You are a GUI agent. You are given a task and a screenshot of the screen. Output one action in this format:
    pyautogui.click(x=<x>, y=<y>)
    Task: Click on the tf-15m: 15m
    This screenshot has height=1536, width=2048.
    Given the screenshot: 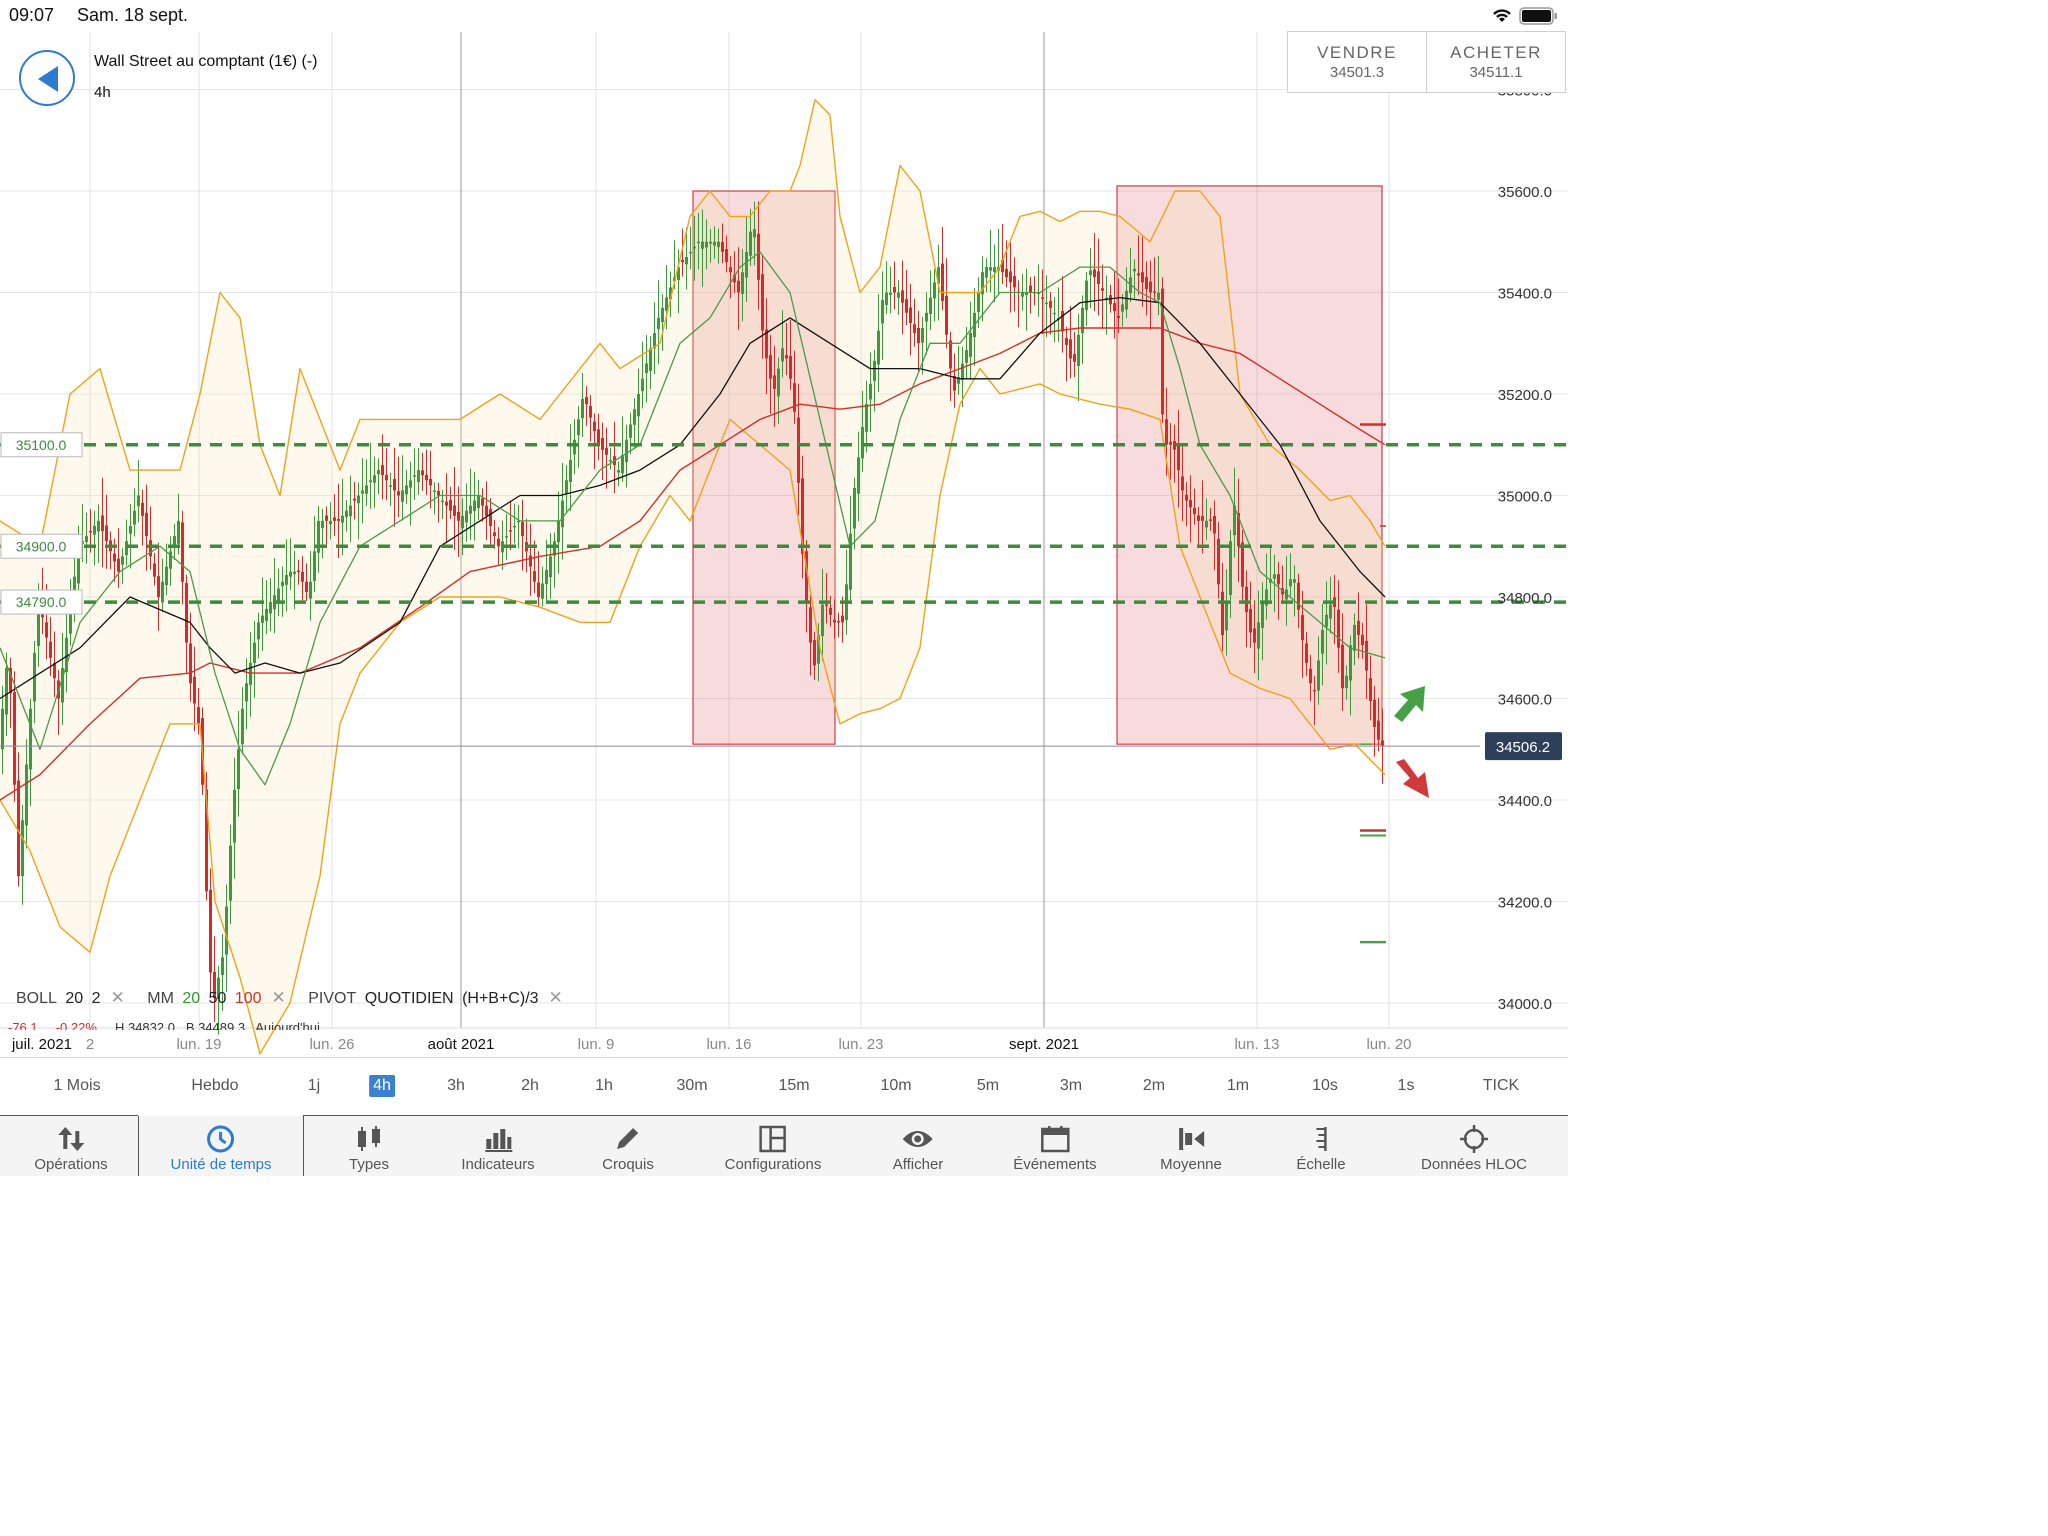 What is the action you would take?
    pyautogui.click(x=794, y=1085)
    